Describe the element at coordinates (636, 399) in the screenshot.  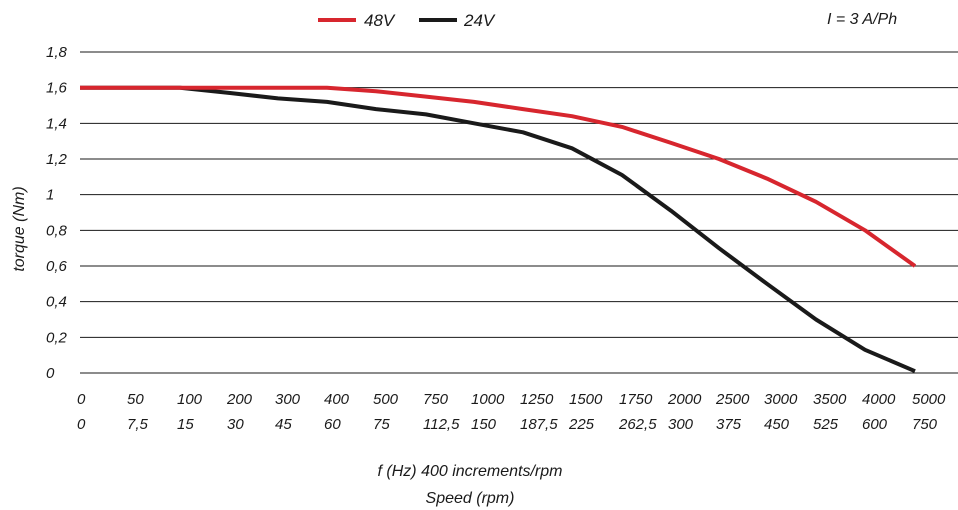
I see `x-tick-label-hz: 1750` at that location.